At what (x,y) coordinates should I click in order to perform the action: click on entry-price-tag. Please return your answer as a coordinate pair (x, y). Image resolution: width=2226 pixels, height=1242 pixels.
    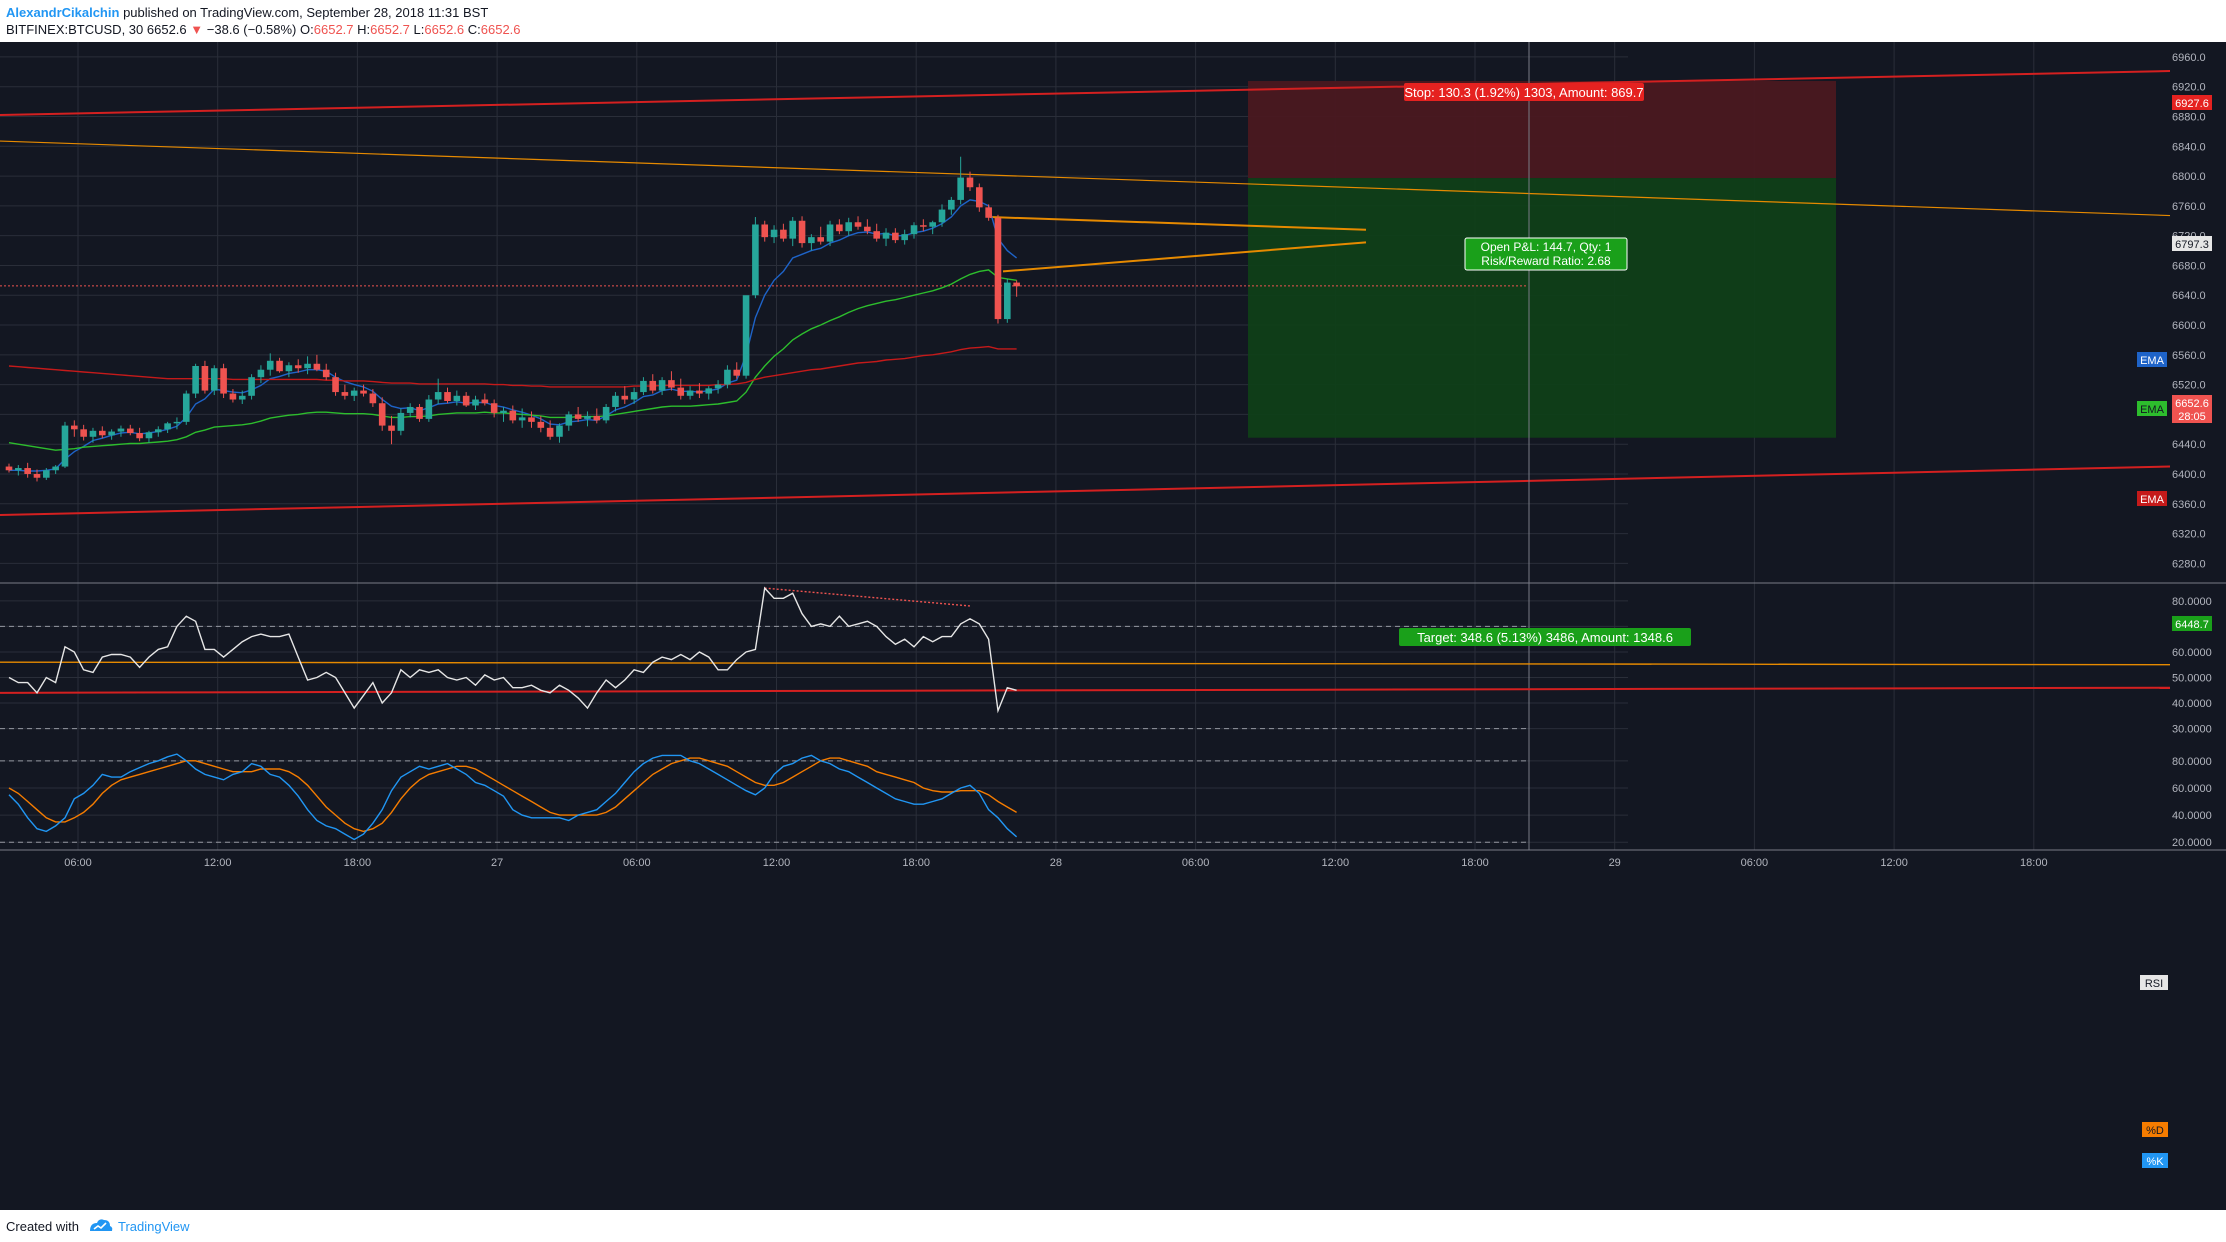
    Looking at the image, I should click on (2192, 243).